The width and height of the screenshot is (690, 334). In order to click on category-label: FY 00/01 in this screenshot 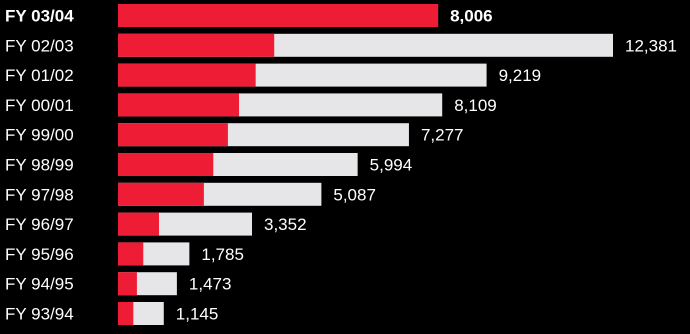, I will do `click(39, 105)`.